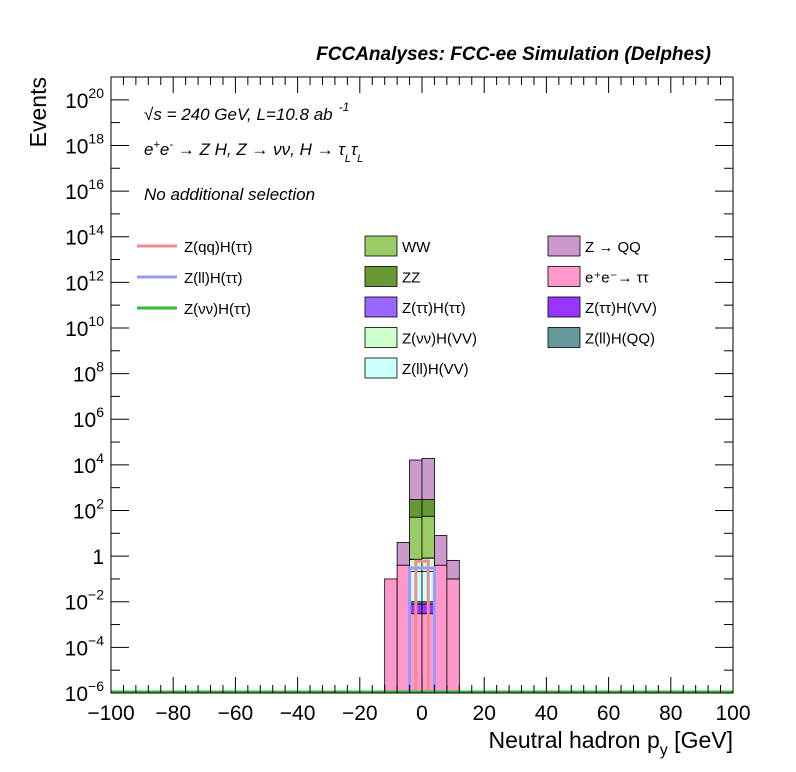 This screenshot has width=796, height=772. I want to click on legend-box-label: Z(ll)H(QQ), so click(620, 339).